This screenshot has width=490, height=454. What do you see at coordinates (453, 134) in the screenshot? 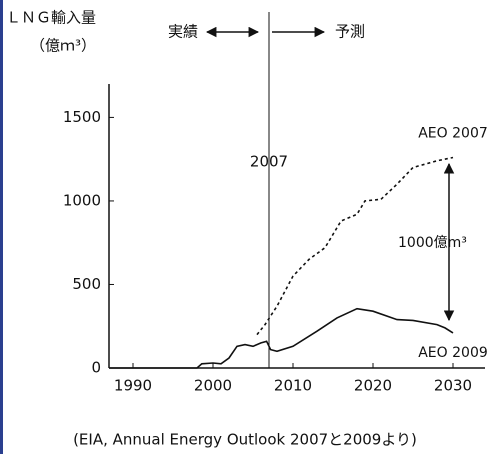
I see `series-label: AEO 2007` at bounding box center [453, 134].